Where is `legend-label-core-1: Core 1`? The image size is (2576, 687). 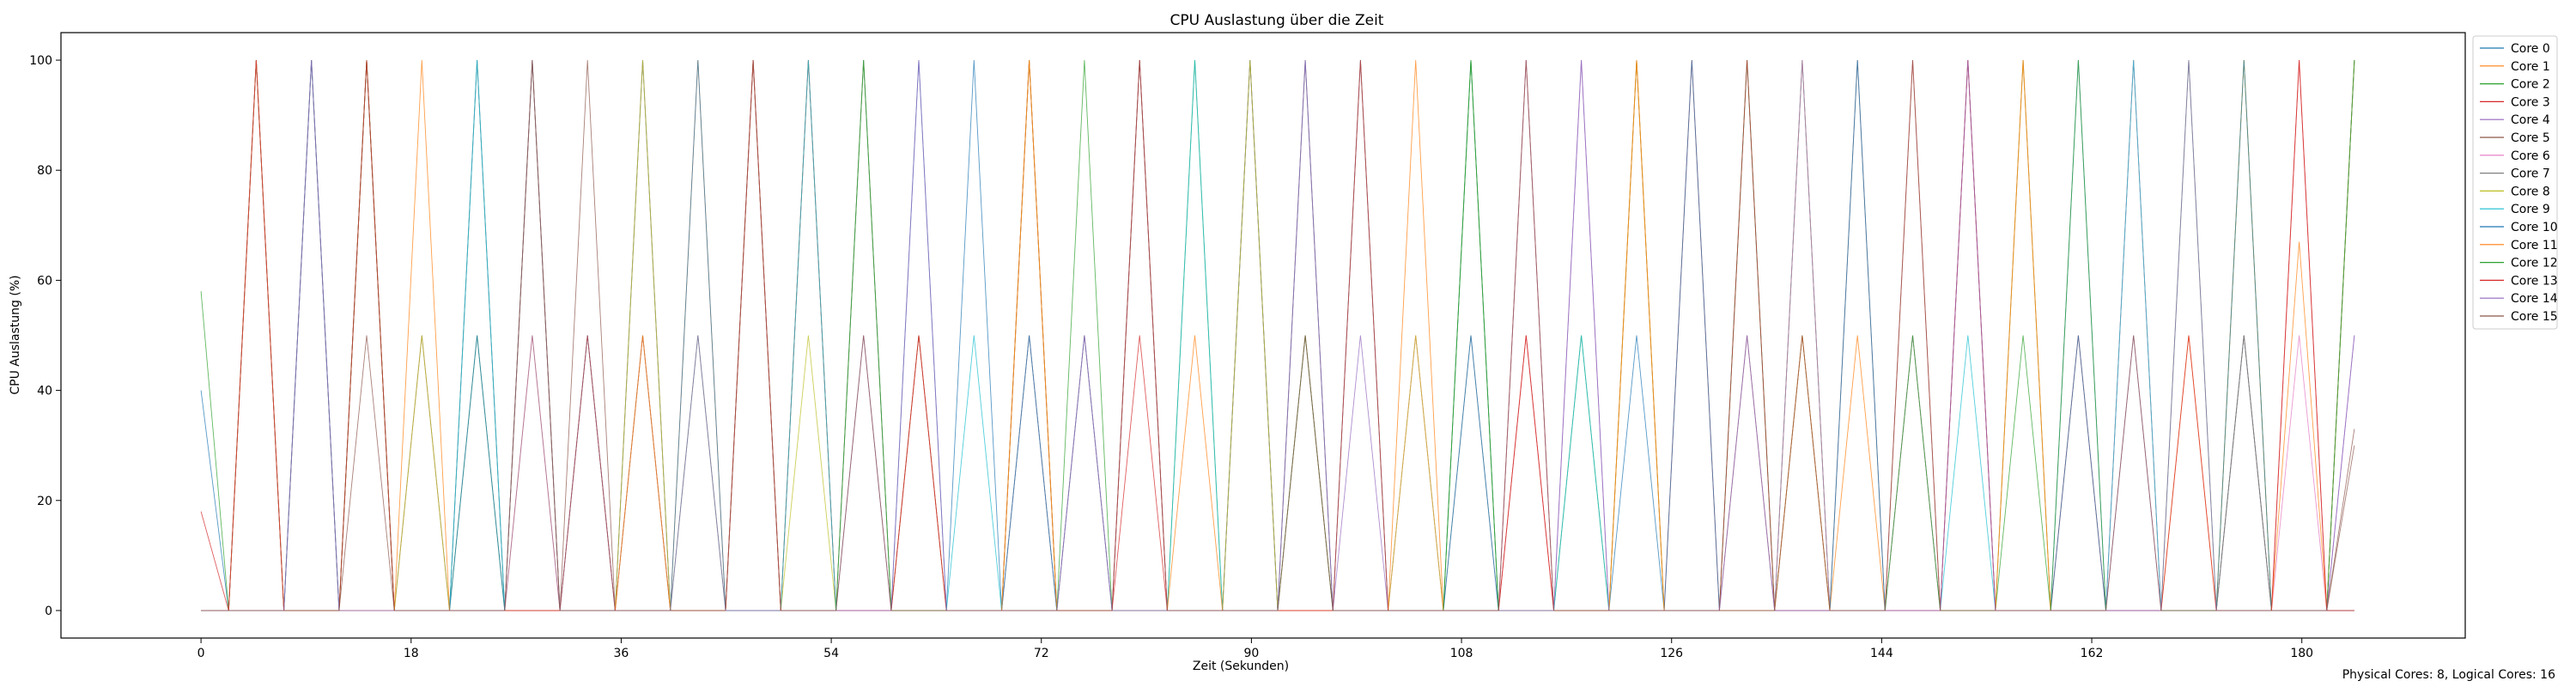
legend-label-core-1: Core 1 is located at coordinates (2530, 67).